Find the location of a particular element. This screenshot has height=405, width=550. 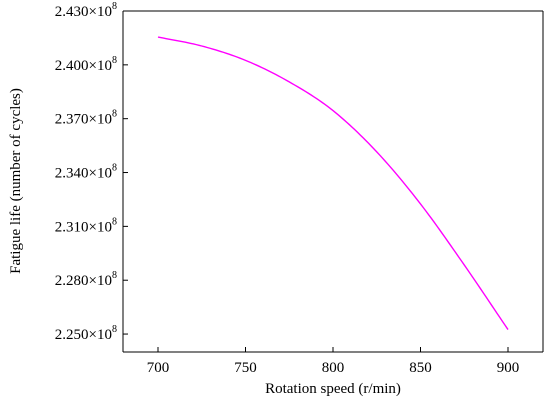

y-tick-label: 2.250×10⁸ is located at coordinates (86, 333).